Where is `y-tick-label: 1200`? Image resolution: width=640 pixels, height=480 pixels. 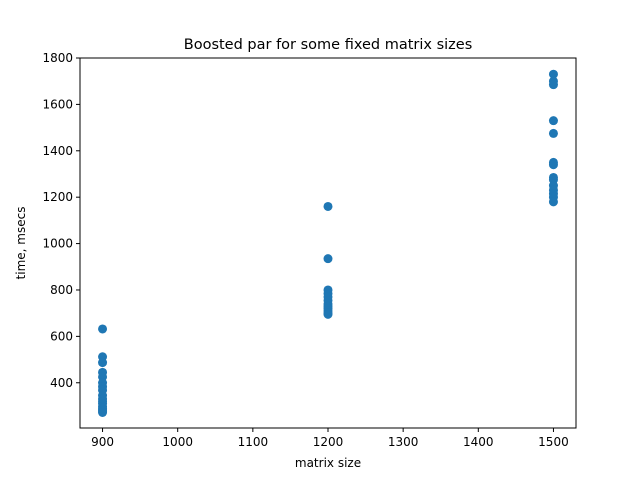 y-tick-label: 1200 is located at coordinates (57, 197).